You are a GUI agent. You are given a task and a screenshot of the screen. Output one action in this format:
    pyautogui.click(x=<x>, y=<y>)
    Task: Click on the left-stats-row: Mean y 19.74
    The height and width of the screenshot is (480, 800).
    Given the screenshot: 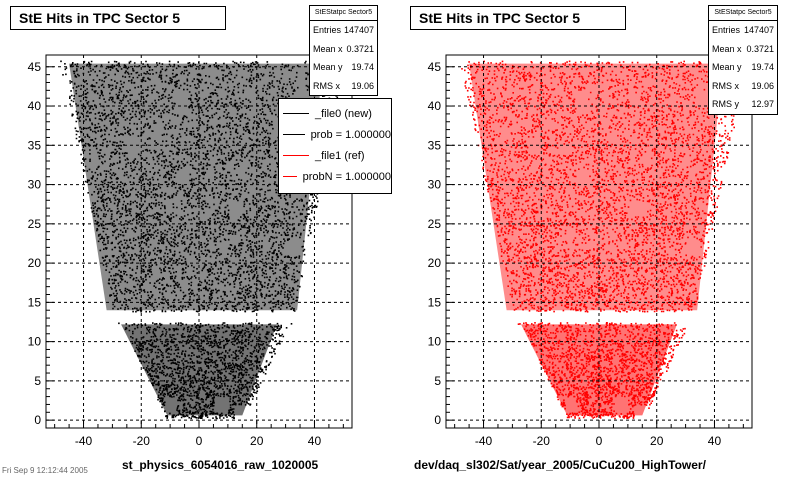 What is the action you would take?
    pyautogui.click(x=343, y=67)
    